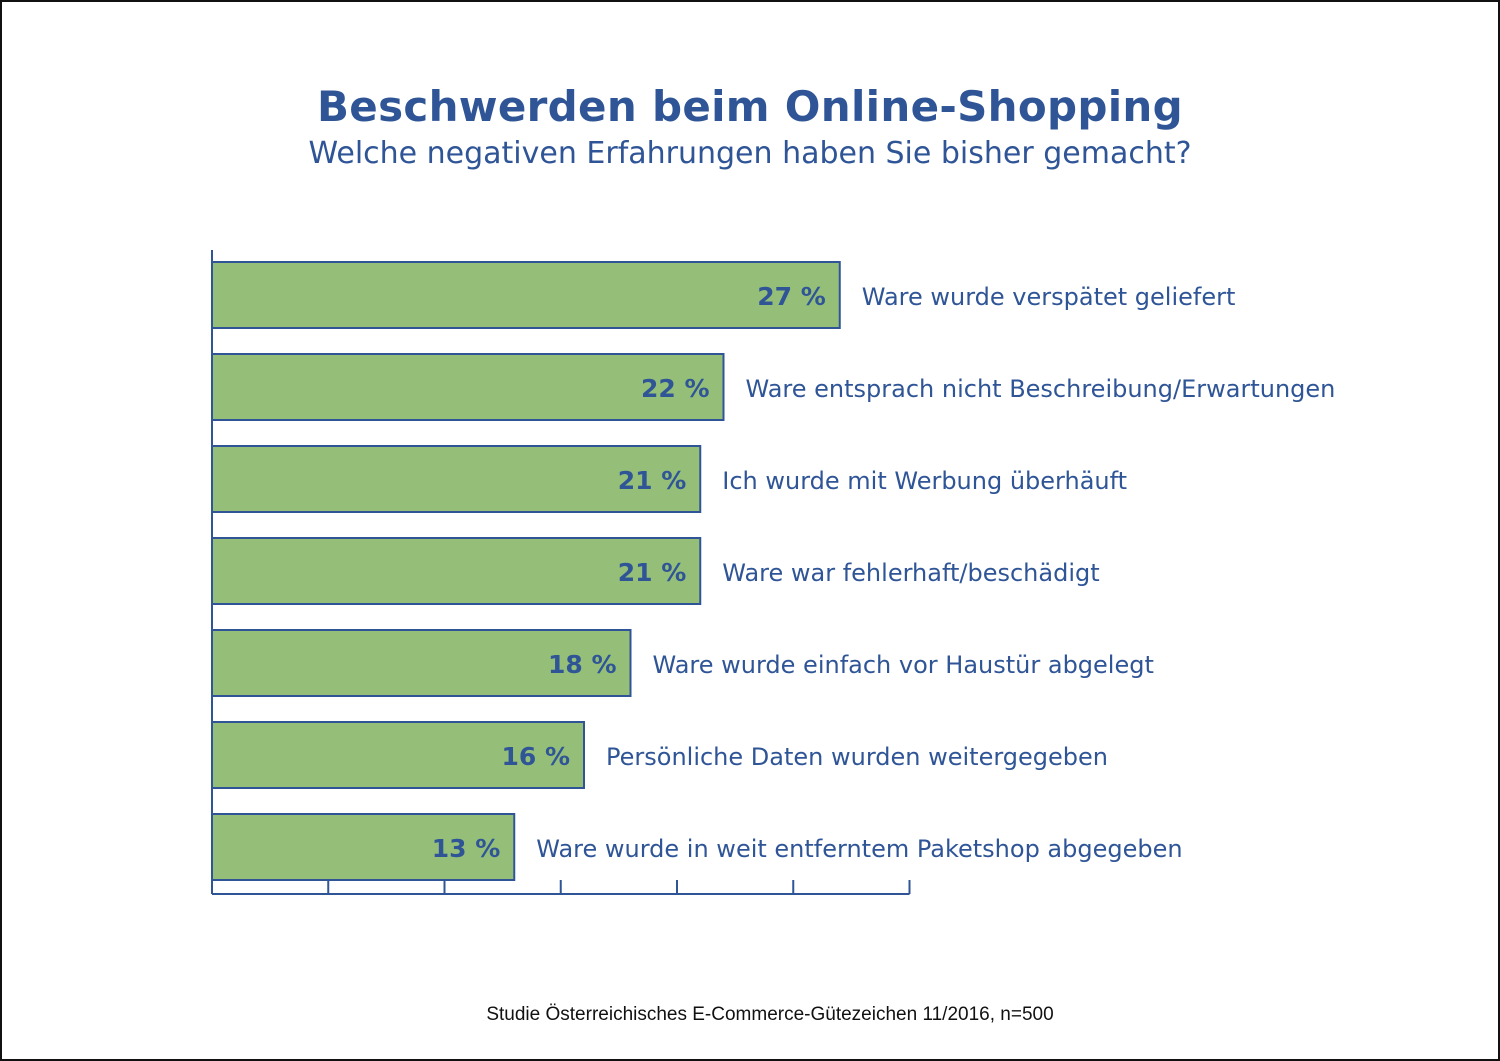 The height and width of the screenshot is (1061, 1500). I want to click on bar-value-label: 16 %, so click(535, 756).